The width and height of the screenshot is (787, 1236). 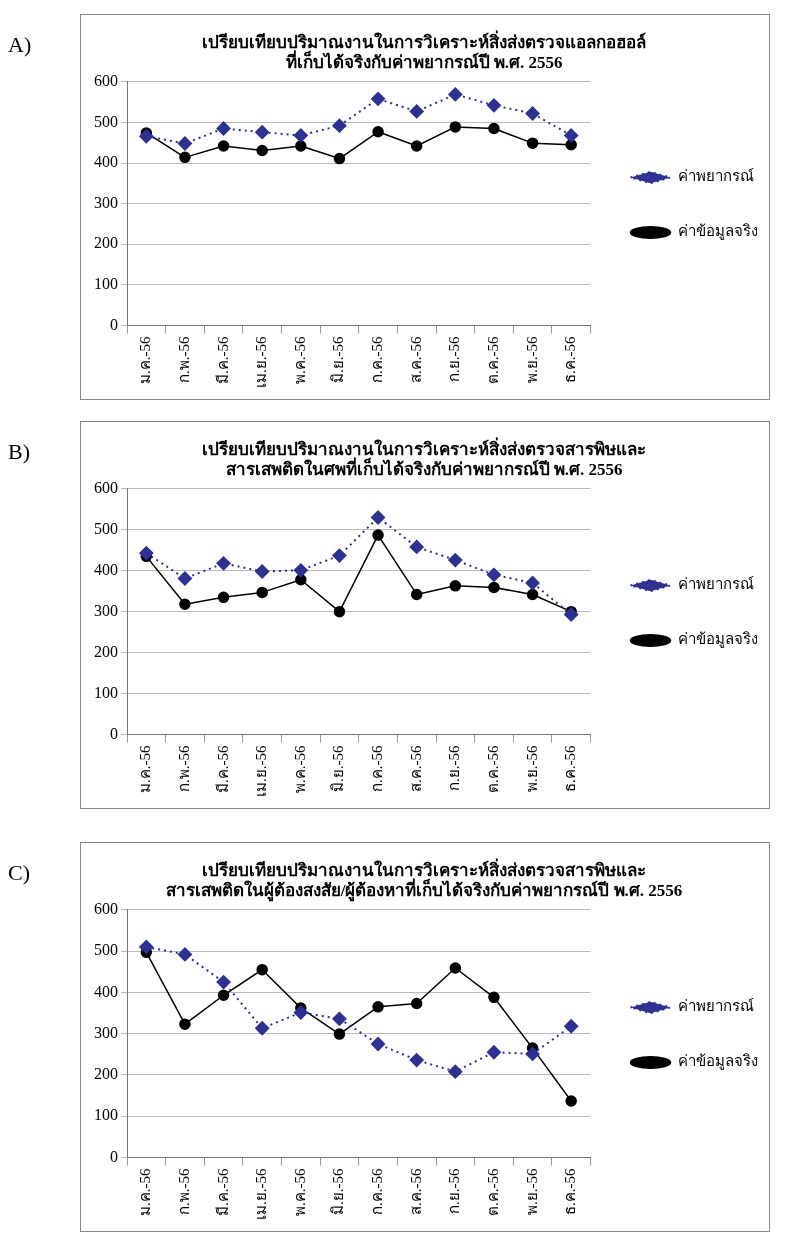 I want to click on chart-title: เปรียบเทียบปริมาณงานในการวิเคราะห์สิ่งส่งตรวจแอลกอฮอล์ ที่เก็บได้จริงกับค่าพยากรณ์ปี พ.ศ. 2556, so click(x=424, y=50).